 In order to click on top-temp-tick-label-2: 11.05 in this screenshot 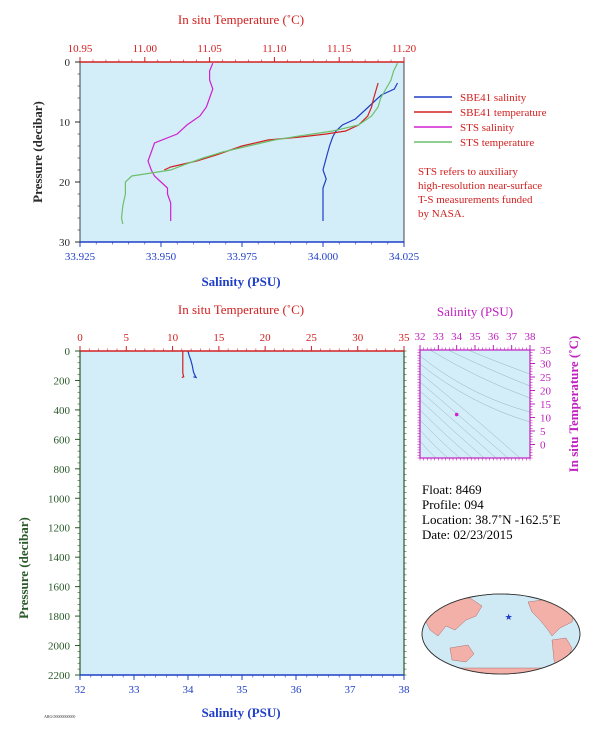, I will do `click(209, 49)`.